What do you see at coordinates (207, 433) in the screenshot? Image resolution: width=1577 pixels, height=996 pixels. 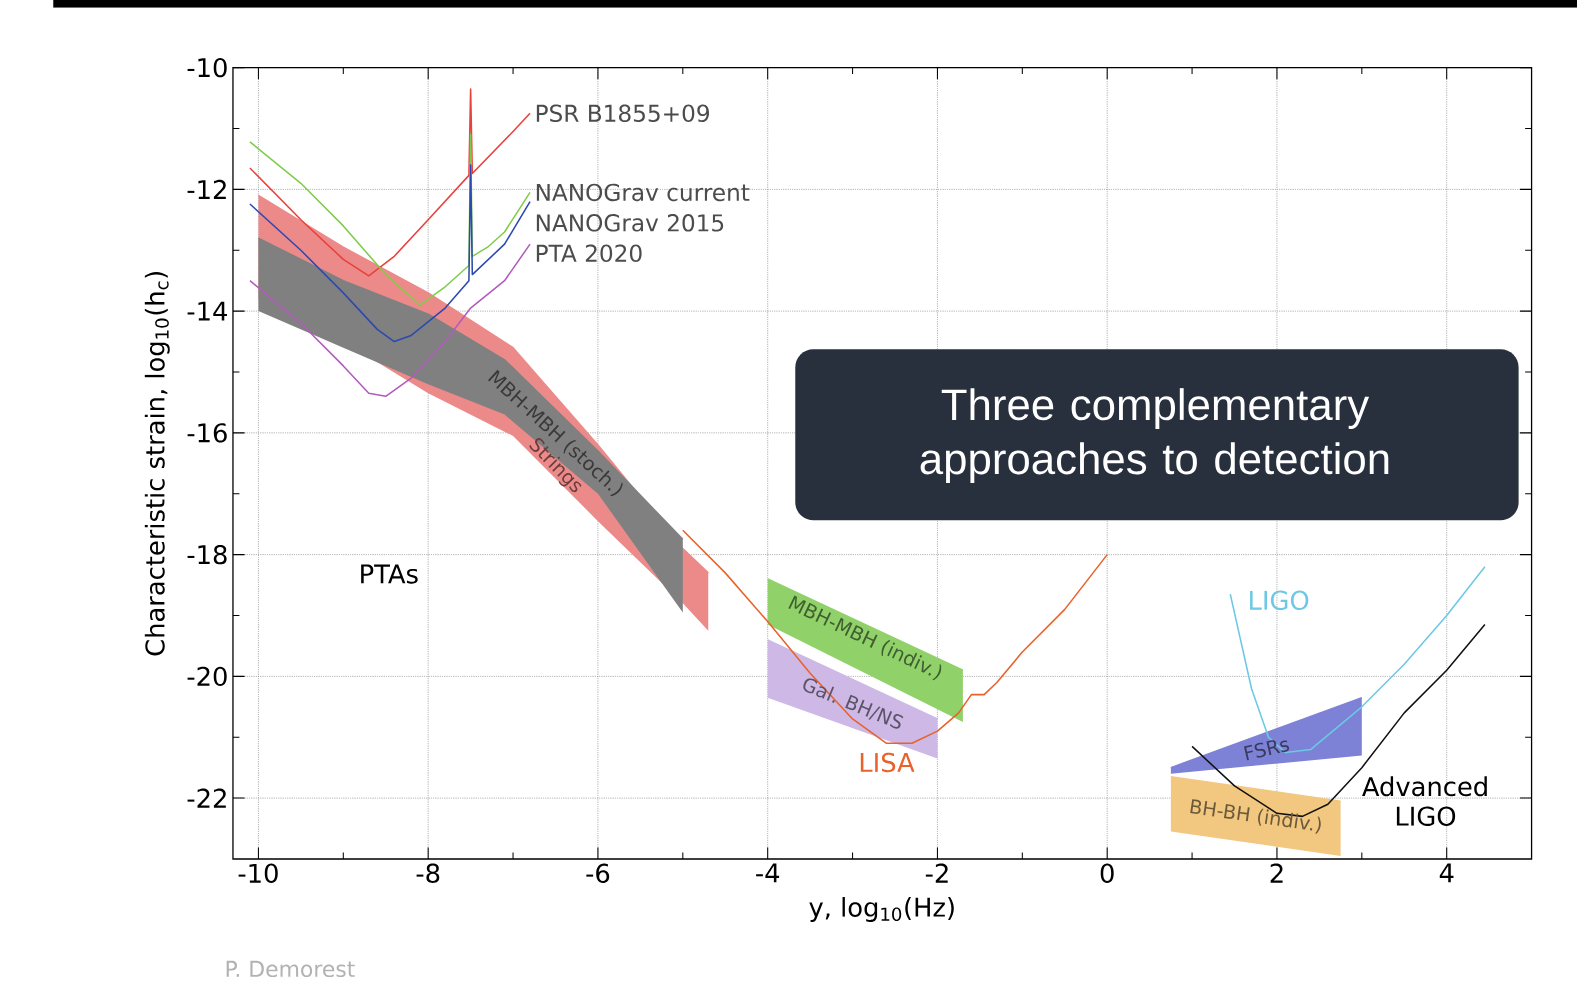 I see `y-tick-label: -16` at bounding box center [207, 433].